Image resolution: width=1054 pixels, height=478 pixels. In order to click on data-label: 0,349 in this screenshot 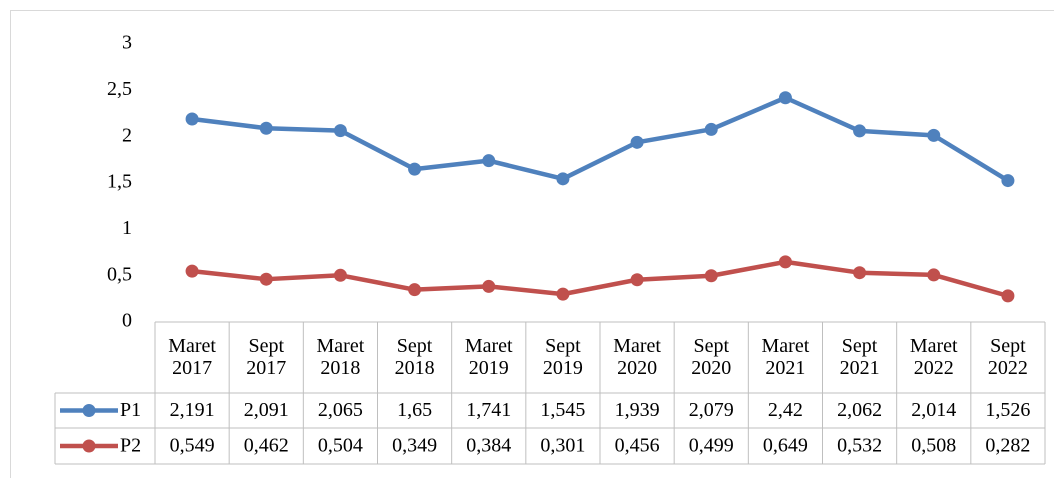, I will do `click(414, 446)`.